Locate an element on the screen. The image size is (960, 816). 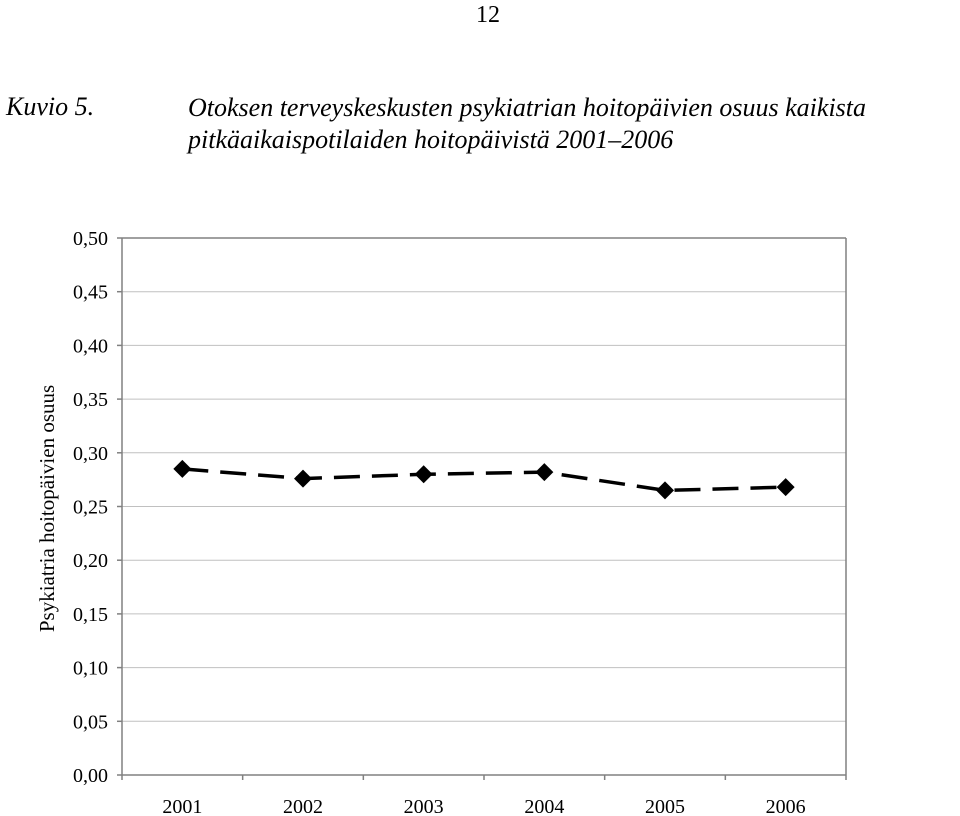
page-number: 12 is located at coordinates (488, 15).